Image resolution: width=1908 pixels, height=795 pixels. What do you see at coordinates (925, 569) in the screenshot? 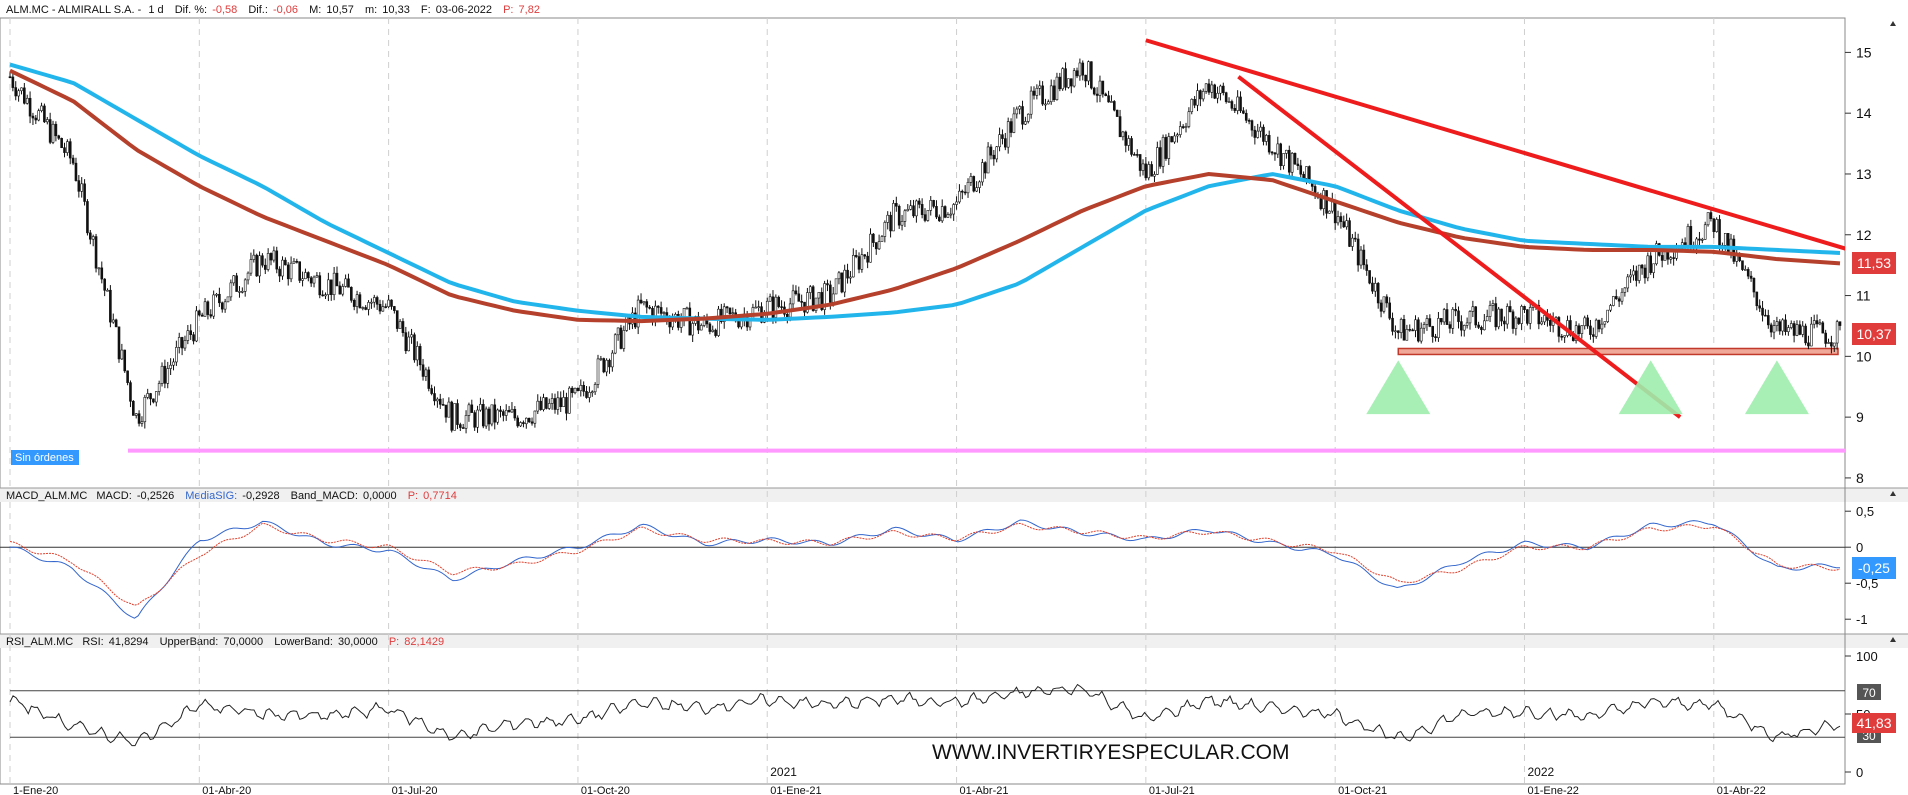
I see `macd-series-line` at bounding box center [925, 569].